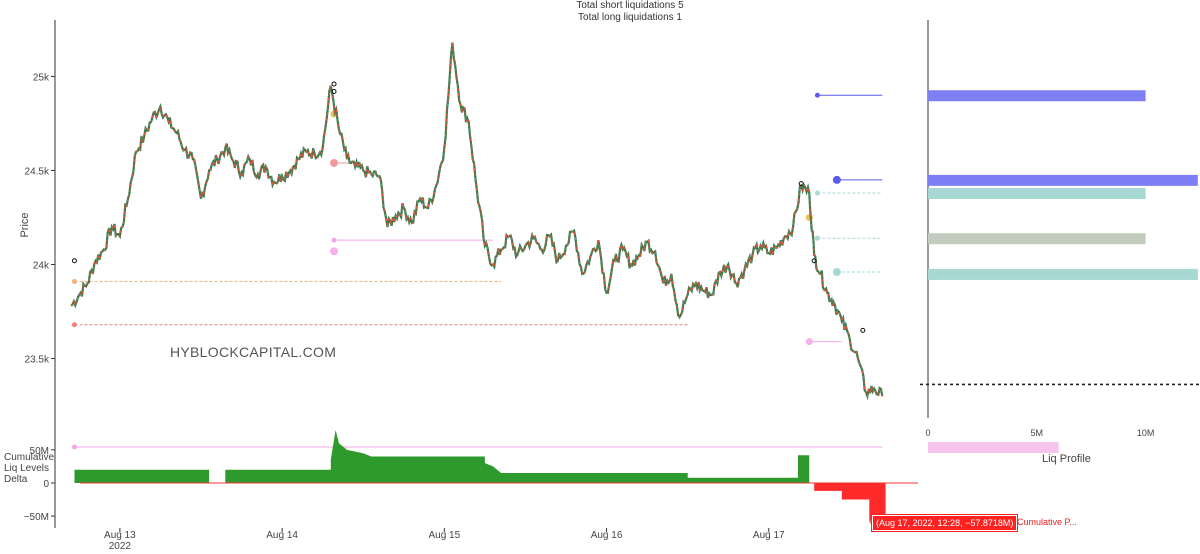  What do you see at coordinates (282, 535) in the screenshot?
I see `x-tick-label: Aug 14` at bounding box center [282, 535].